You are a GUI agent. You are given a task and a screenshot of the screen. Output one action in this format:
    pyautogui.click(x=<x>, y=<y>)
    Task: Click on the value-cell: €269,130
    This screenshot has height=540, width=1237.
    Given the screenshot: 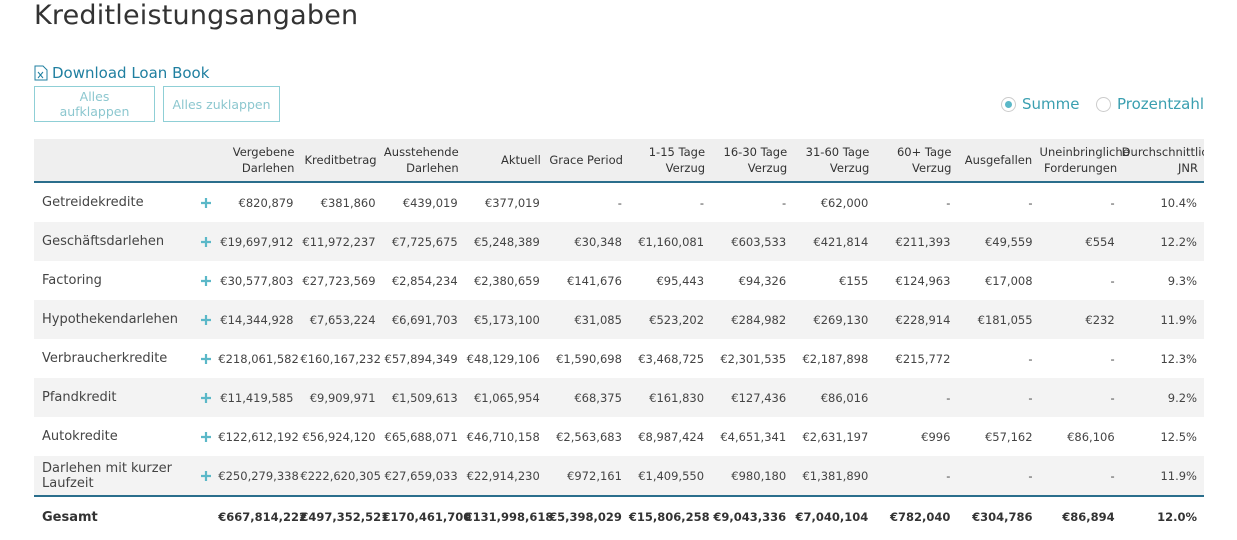 What is the action you would take?
    pyautogui.click(x=834, y=319)
    